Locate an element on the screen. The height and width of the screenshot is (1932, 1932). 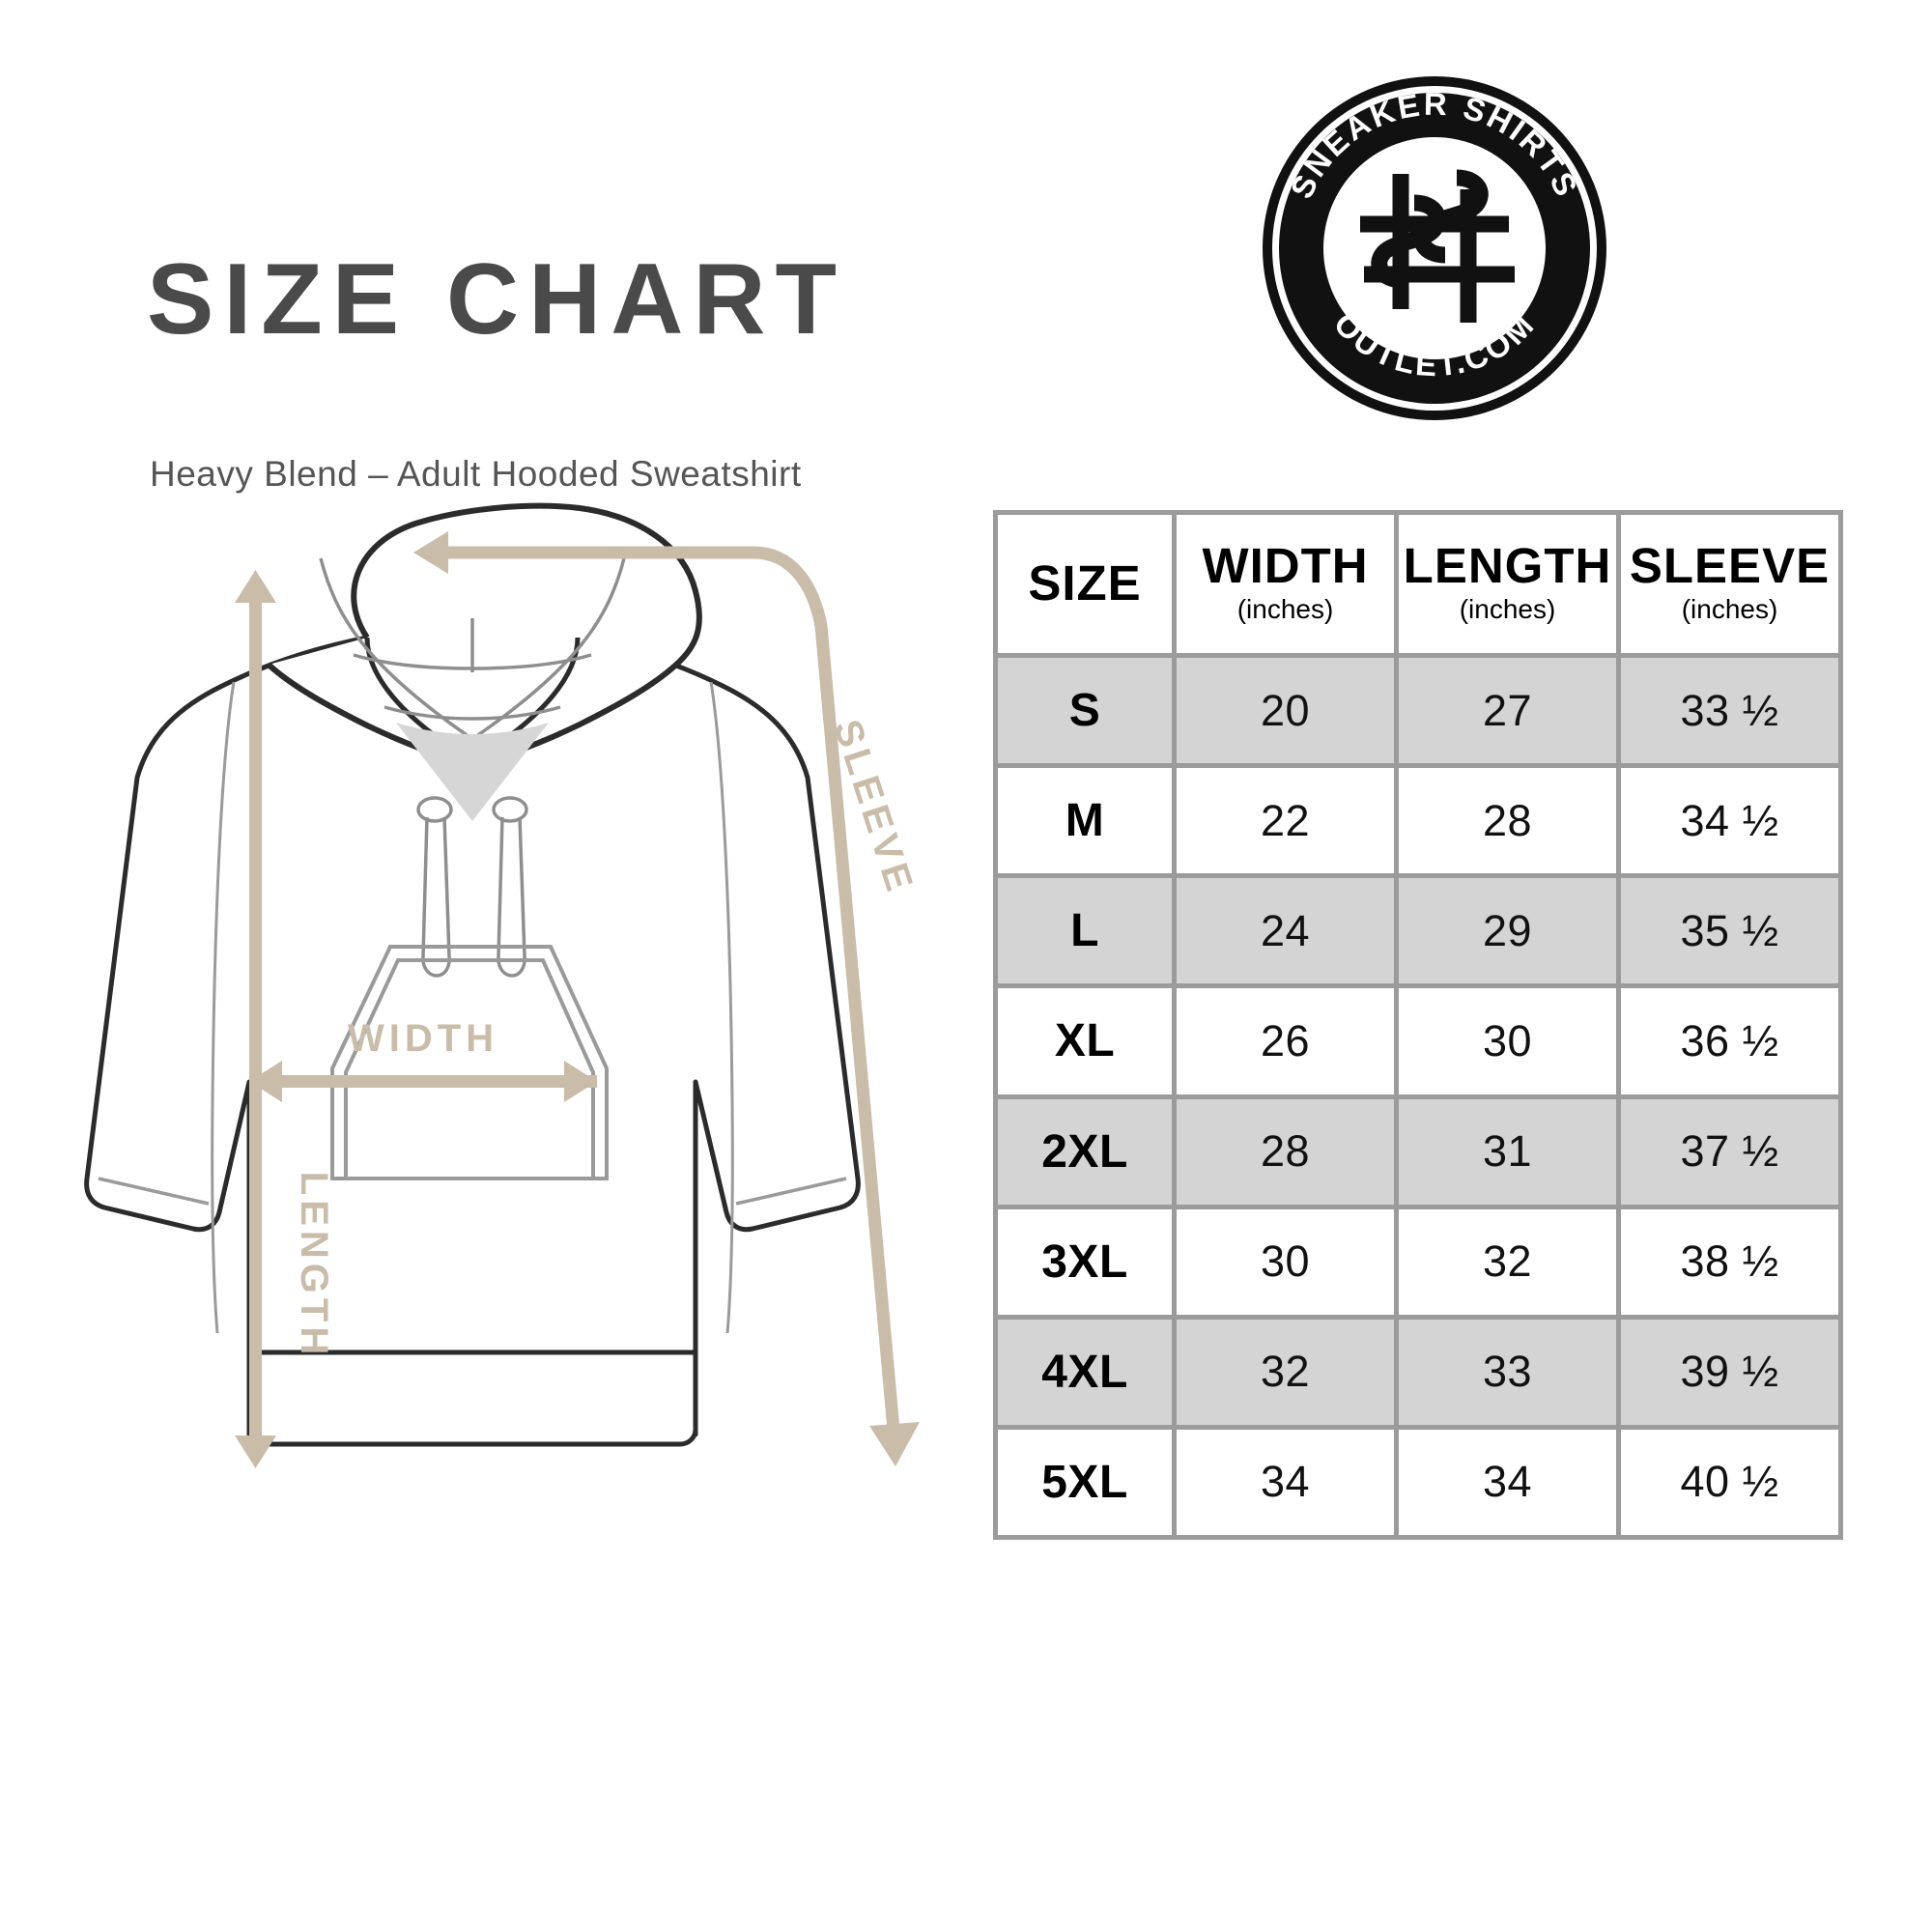
cell-size: S is located at coordinates (1085, 710).